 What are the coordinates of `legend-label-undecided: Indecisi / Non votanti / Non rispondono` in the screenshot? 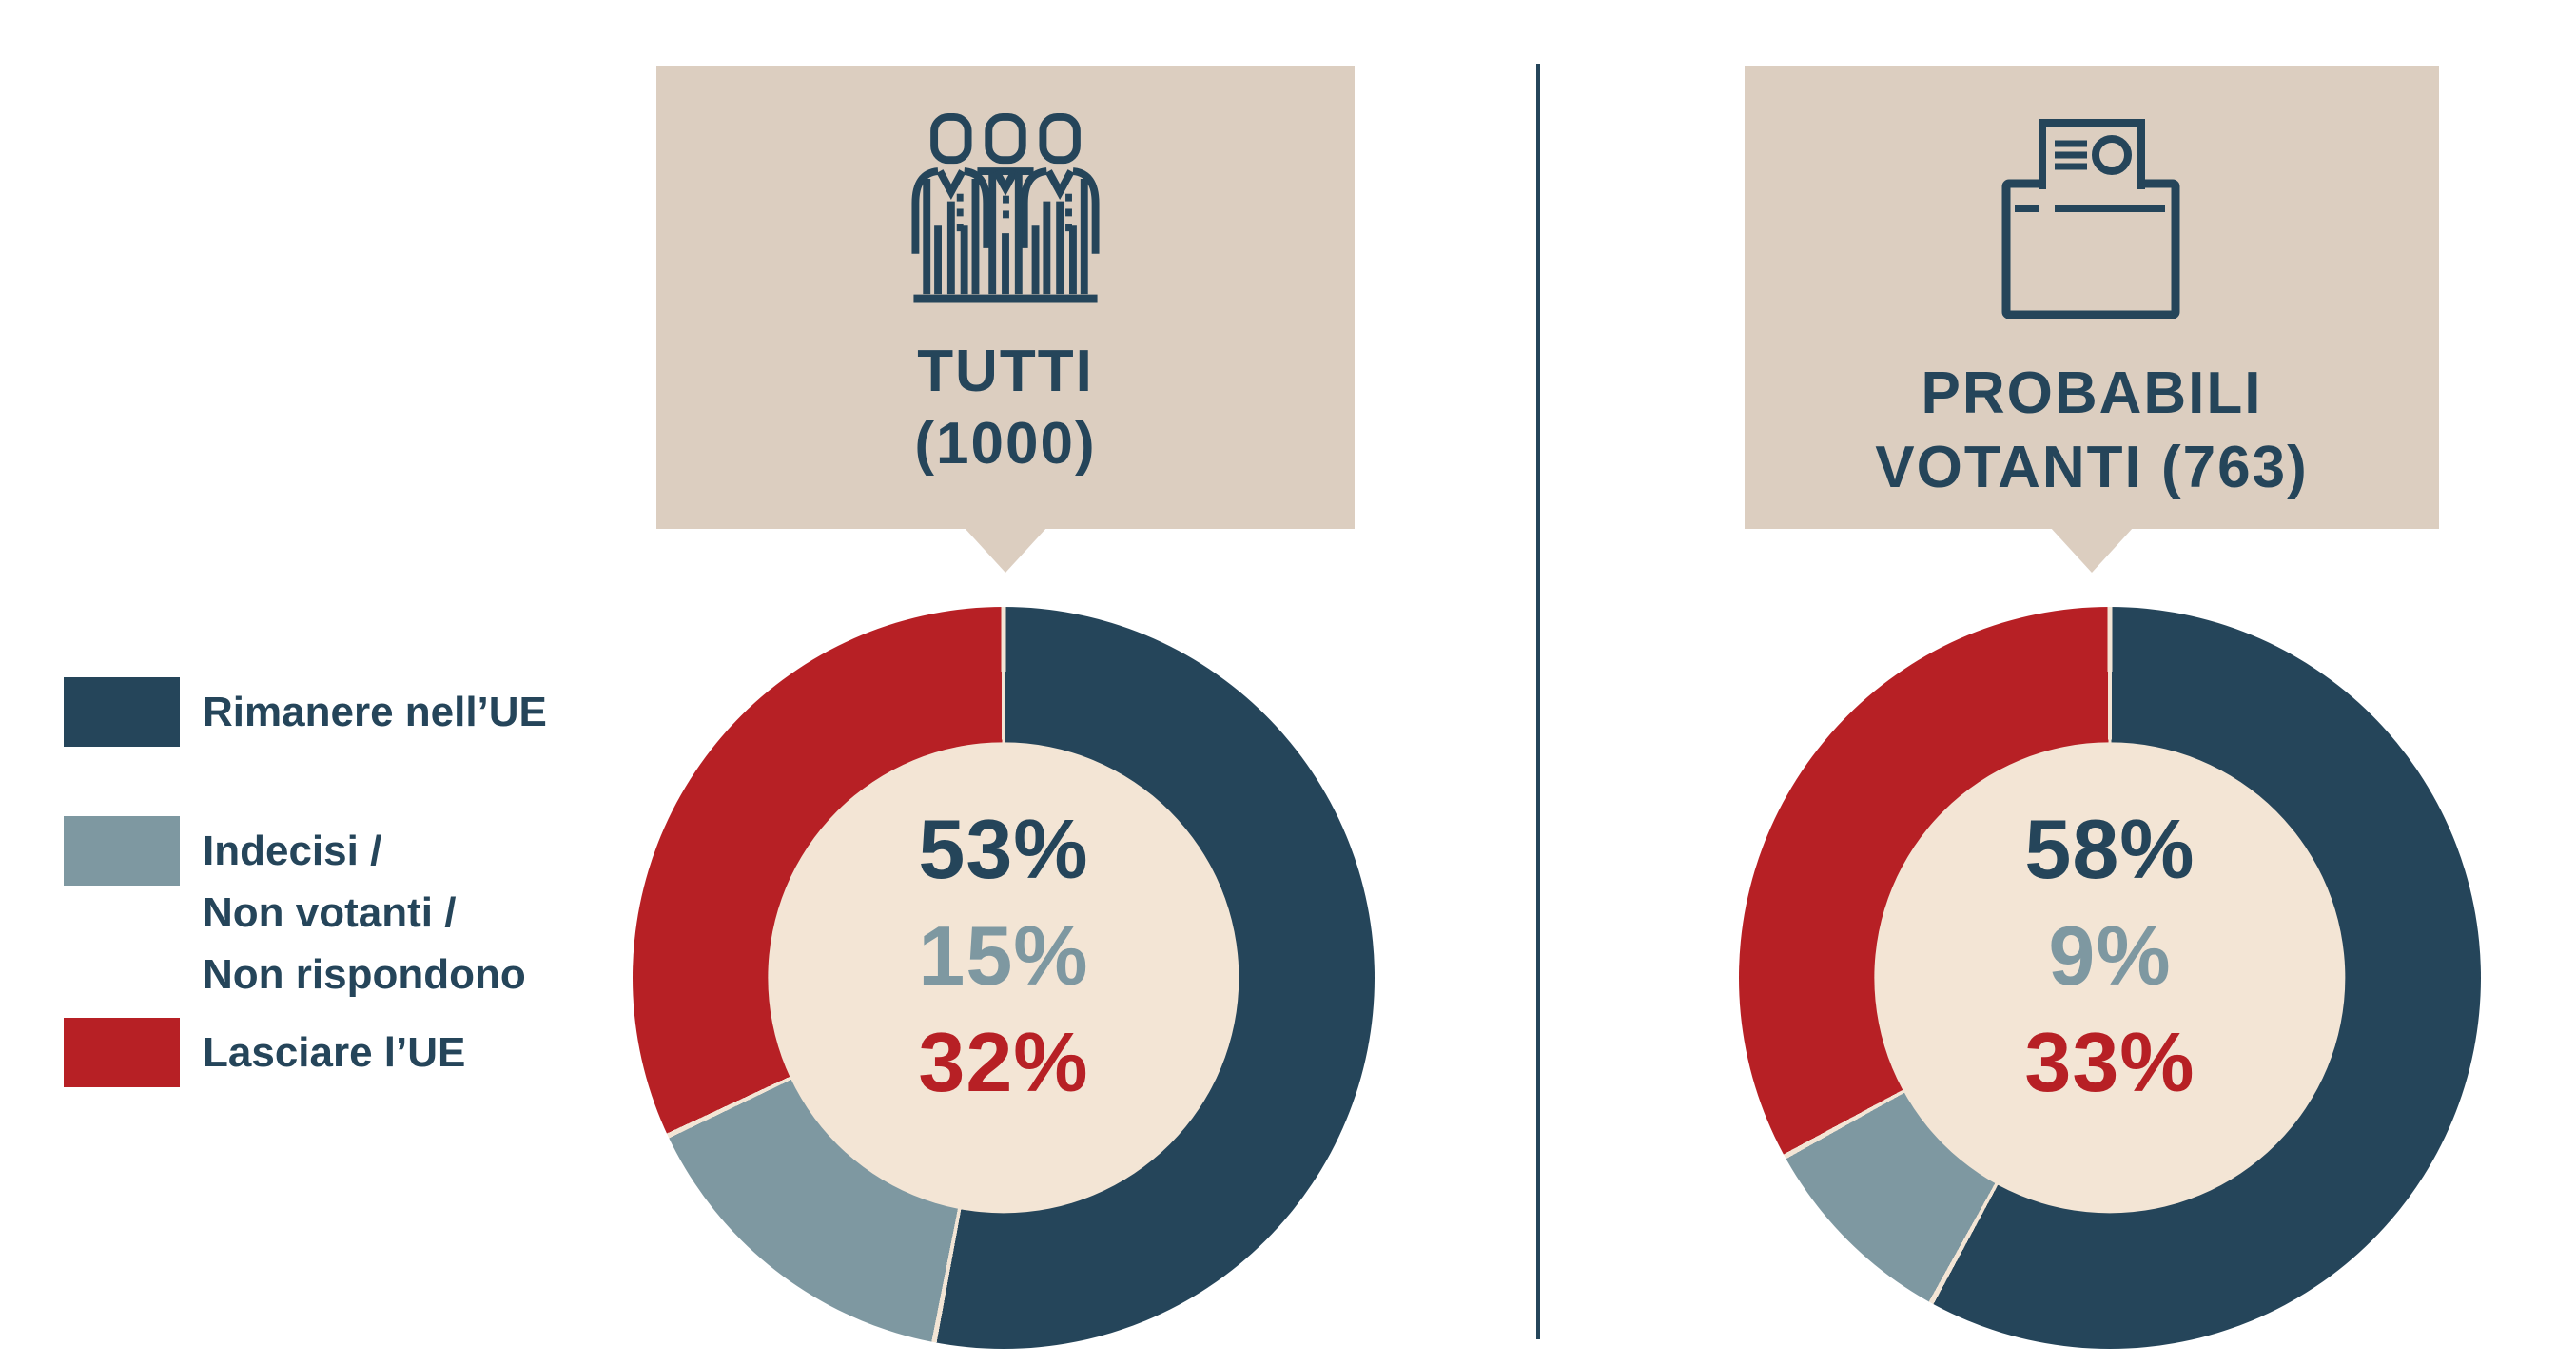 It's located at (365, 913).